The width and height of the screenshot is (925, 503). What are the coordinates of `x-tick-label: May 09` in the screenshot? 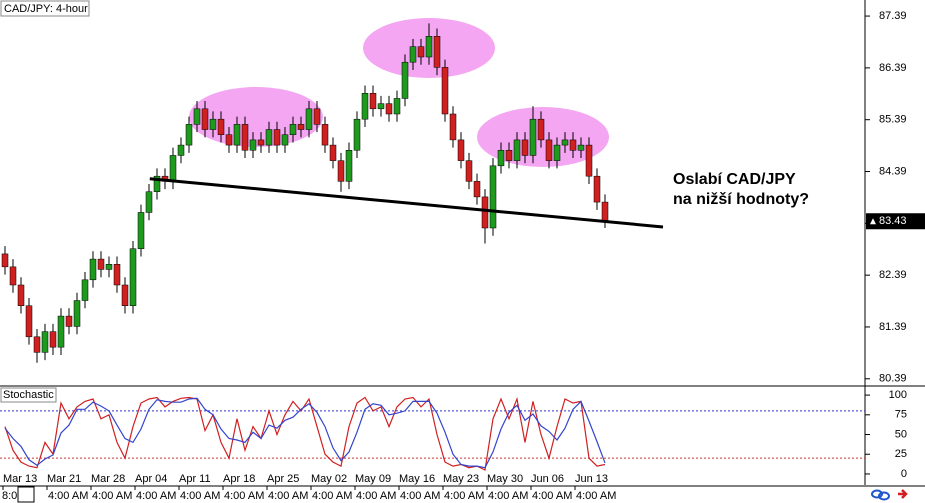 It's located at (373, 479).